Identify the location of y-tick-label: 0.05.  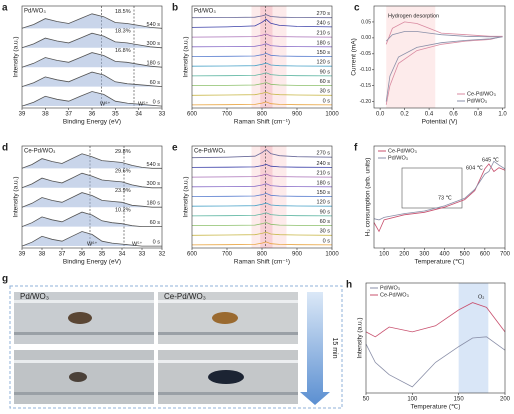
(366, 22).